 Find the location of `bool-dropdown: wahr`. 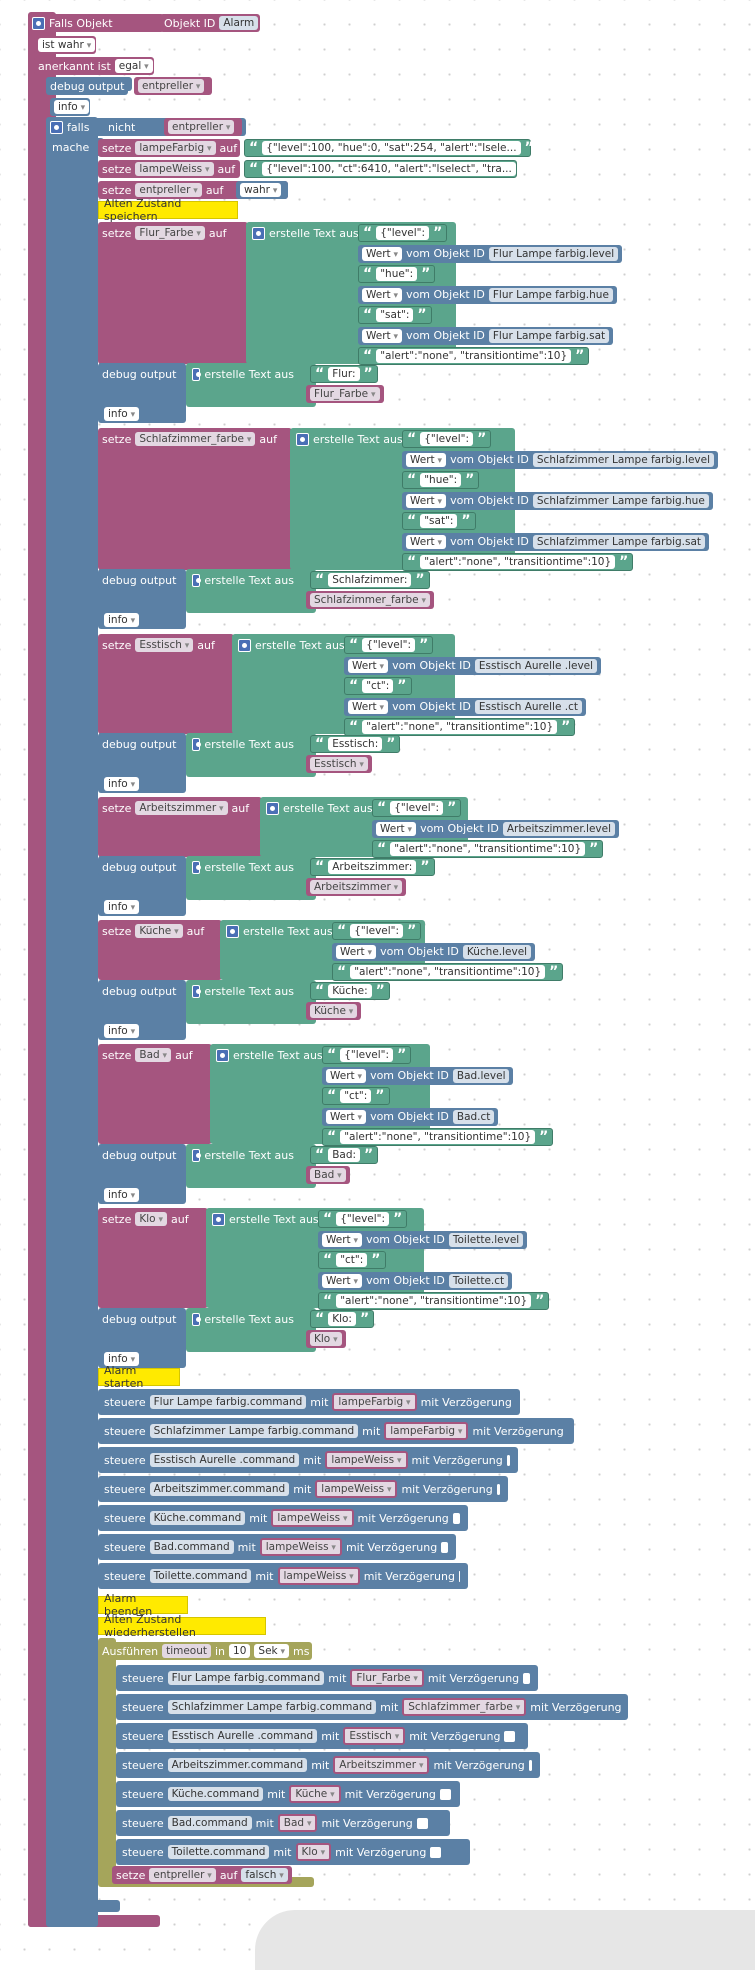

bool-dropdown: wahr is located at coordinates (261, 190).